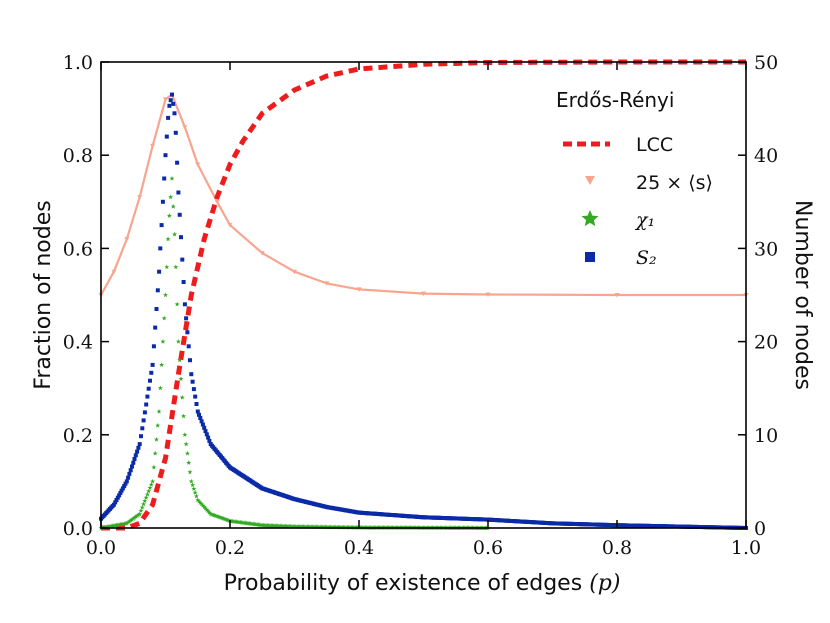  Describe the element at coordinates (78, 343) in the screenshot. I see `y-left-tick-label: 0.4` at that location.